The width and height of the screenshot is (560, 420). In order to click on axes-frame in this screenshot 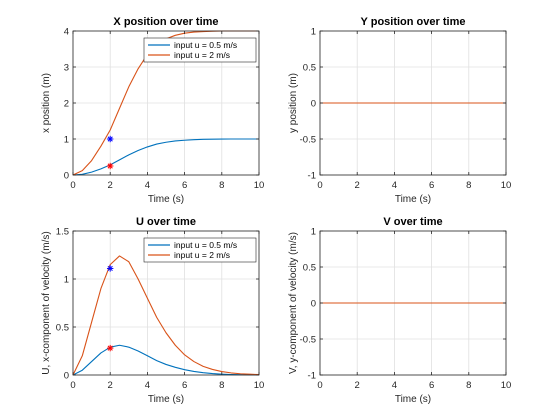, I will do `click(166, 303)`.